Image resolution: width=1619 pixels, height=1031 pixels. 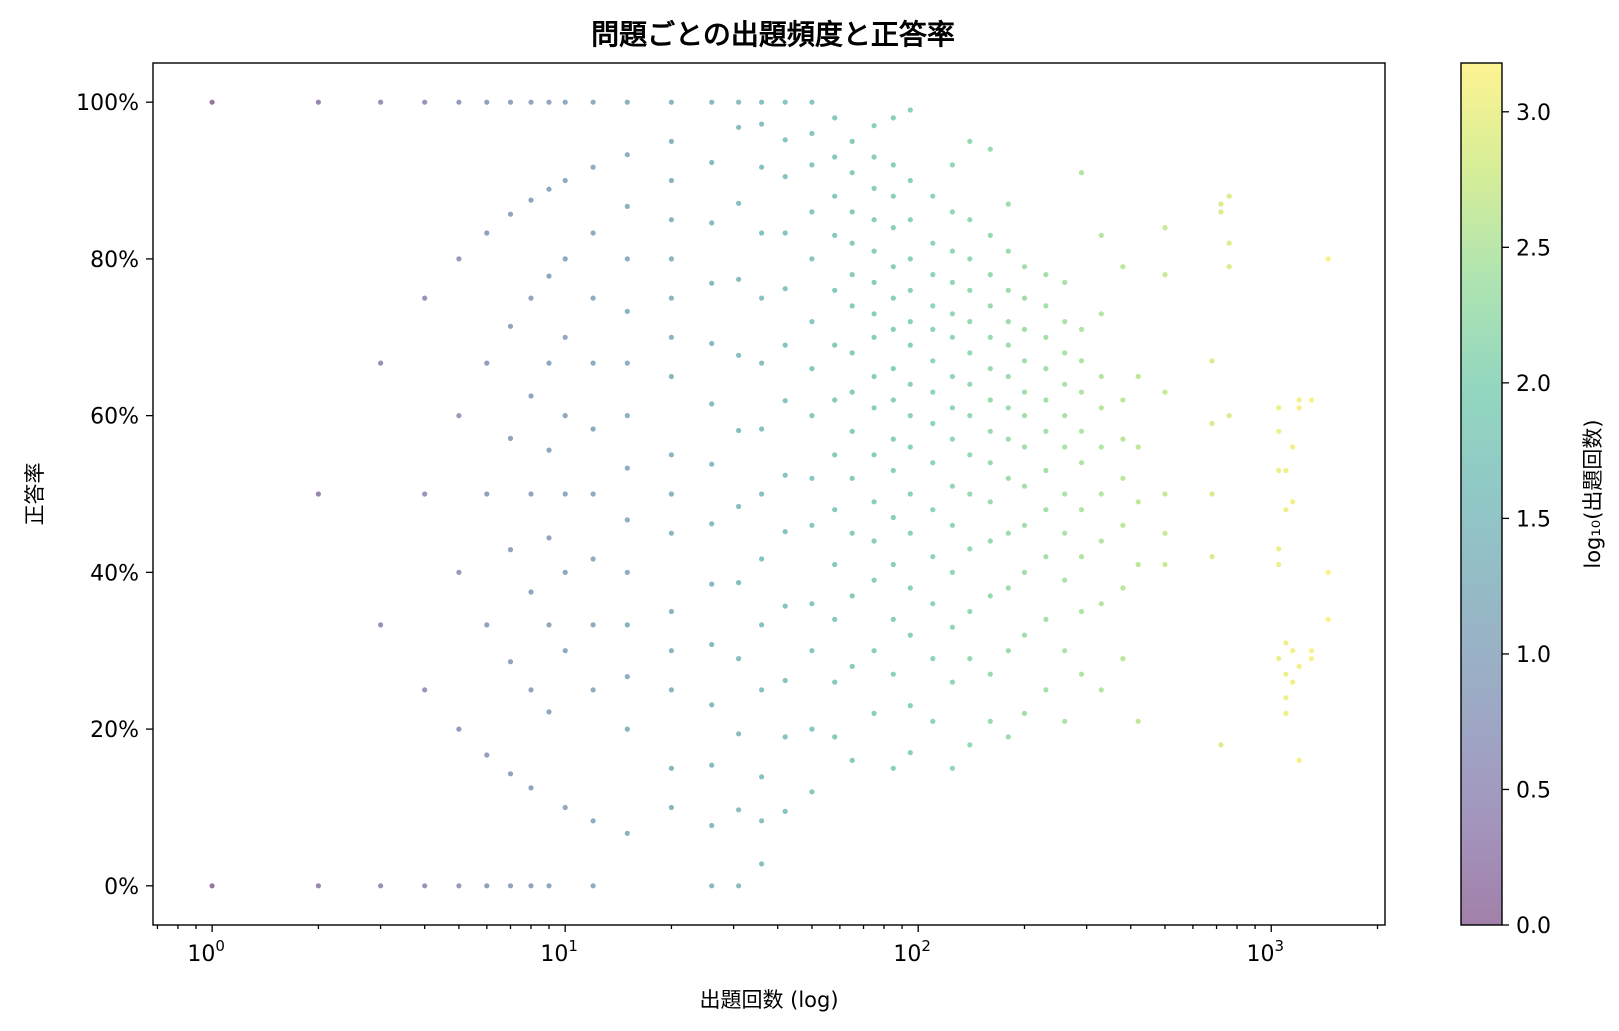 I want to click on y-axis-label: 正答率, so click(x=35, y=494).